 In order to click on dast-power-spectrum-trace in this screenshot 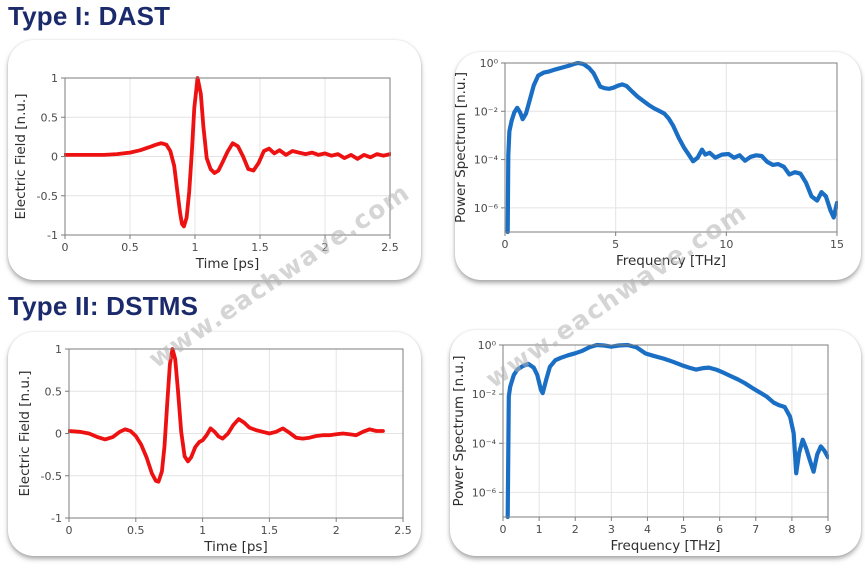, I will do `click(671, 147)`.